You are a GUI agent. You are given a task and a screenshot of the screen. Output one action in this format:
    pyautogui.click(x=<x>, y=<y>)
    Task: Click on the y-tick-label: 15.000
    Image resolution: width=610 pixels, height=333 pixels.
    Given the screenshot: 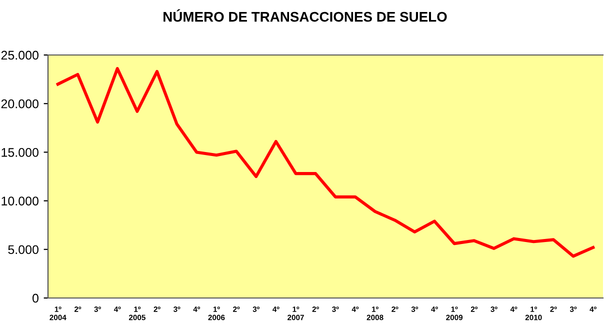 What is the action you would take?
    pyautogui.click(x=20, y=152)
    